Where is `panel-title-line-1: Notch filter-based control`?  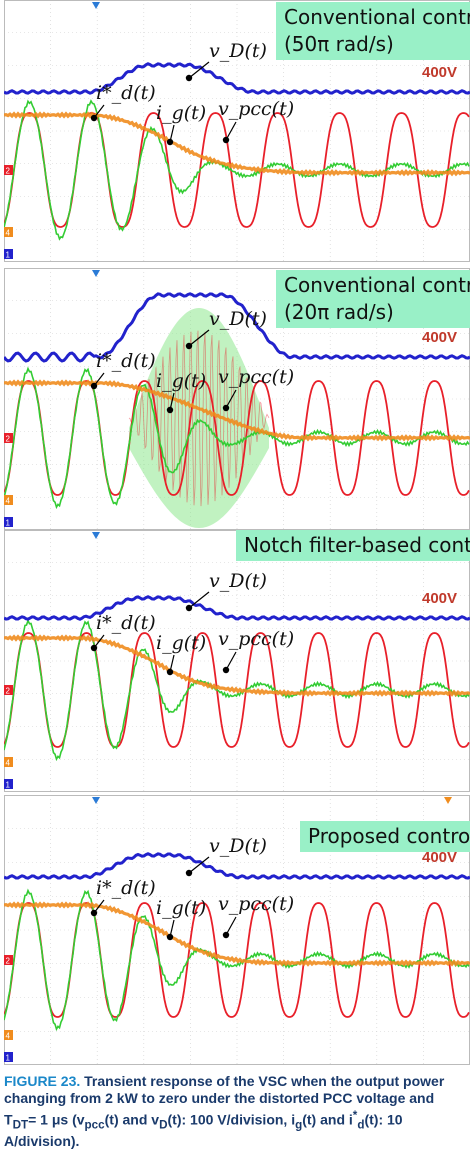 panel-title-line-1: Notch filter-based control is located at coordinates (357, 545).